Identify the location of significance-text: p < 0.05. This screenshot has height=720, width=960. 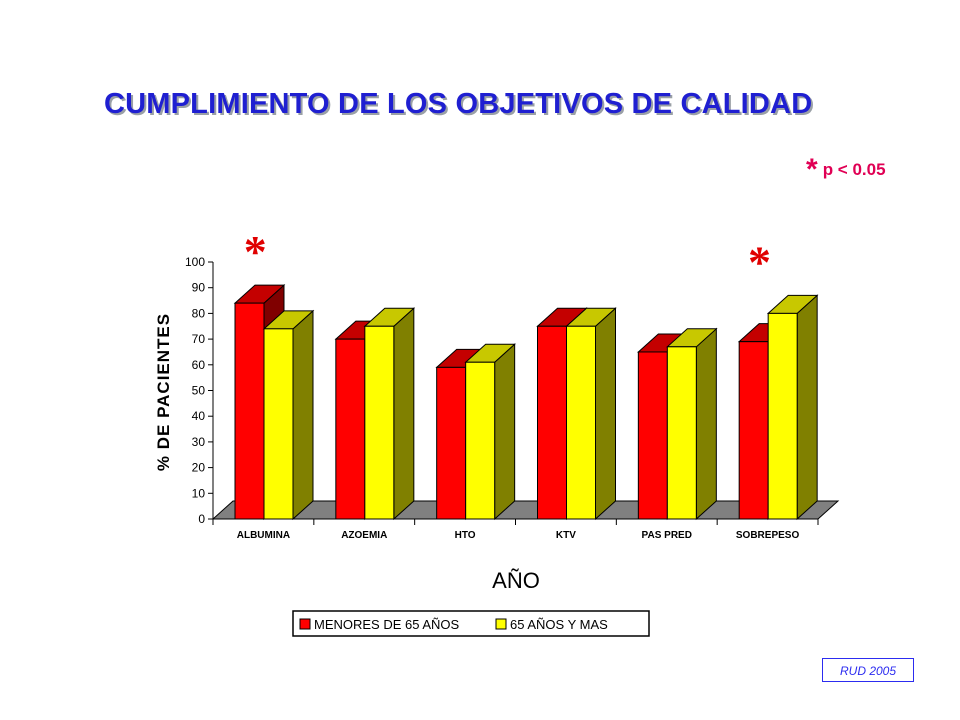
(854, 169).